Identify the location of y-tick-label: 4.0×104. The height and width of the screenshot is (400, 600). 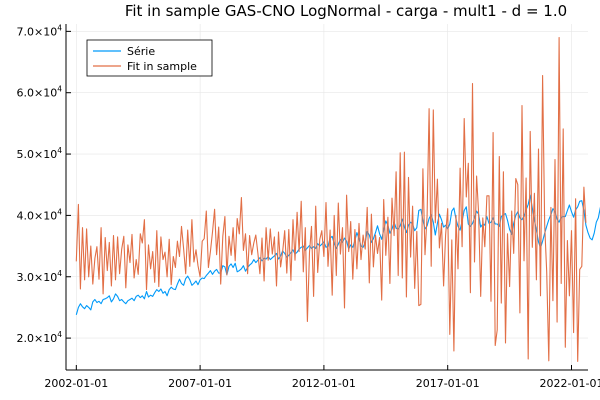
(40, 214).